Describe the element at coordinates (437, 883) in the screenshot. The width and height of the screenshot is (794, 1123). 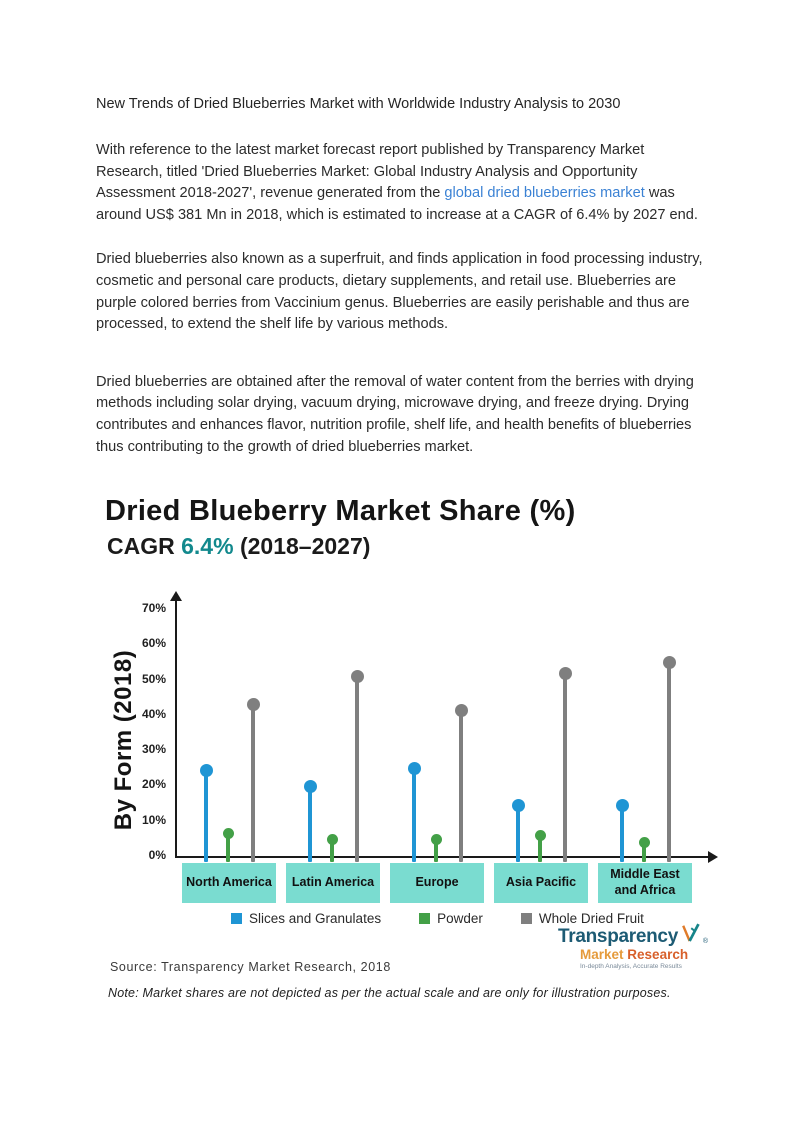
I see `category-label-europe: Europe` at that location.